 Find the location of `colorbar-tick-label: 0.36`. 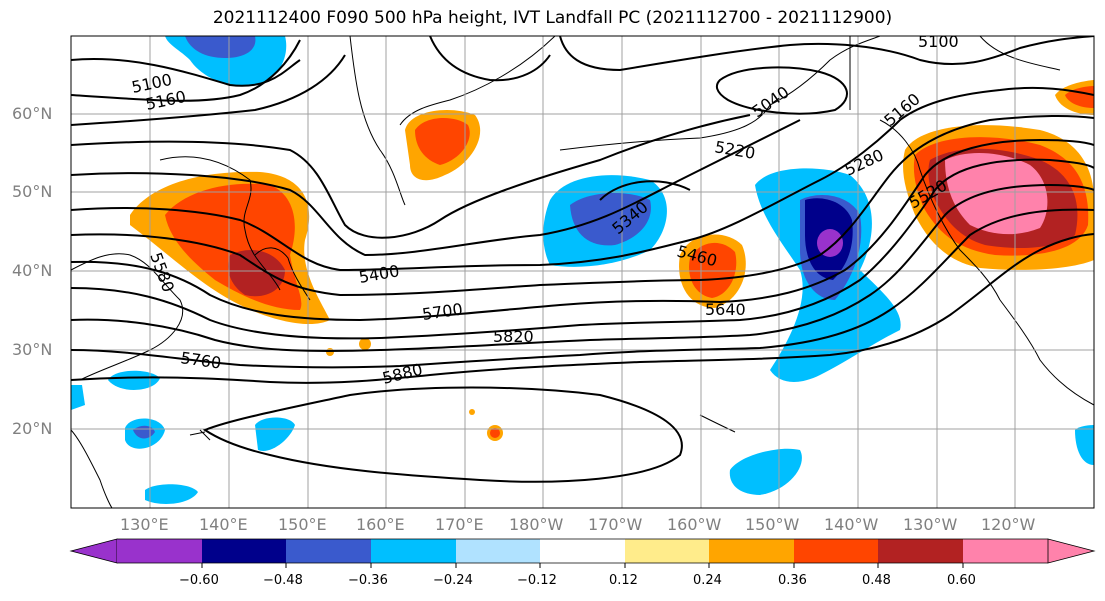

colorbar-tick-label: 0.36 is located at coordinates (792, 580).